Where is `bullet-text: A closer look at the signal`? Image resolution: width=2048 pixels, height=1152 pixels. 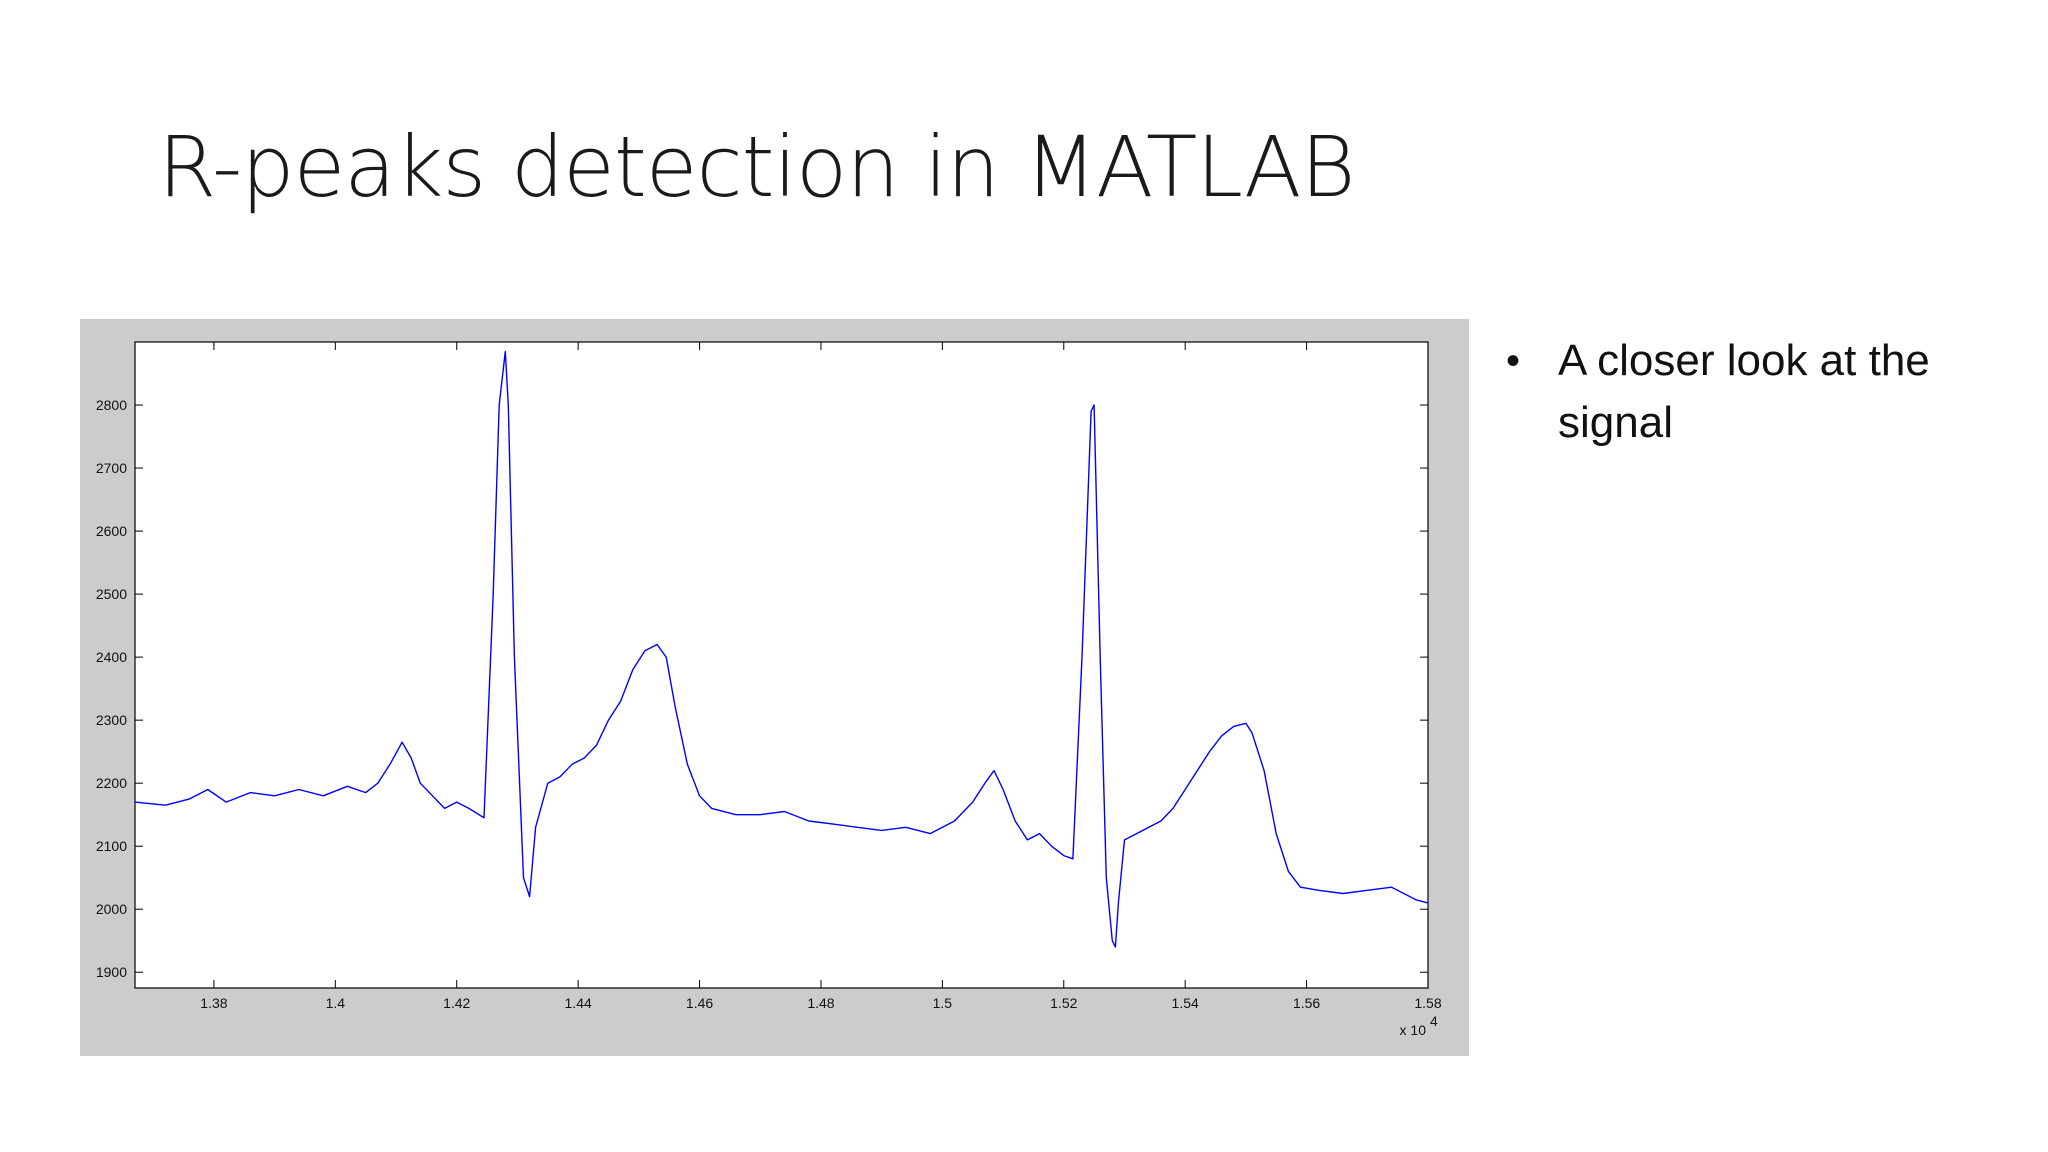
bullet-text: A closer look at the signal is located at coordinates (1744, 391).